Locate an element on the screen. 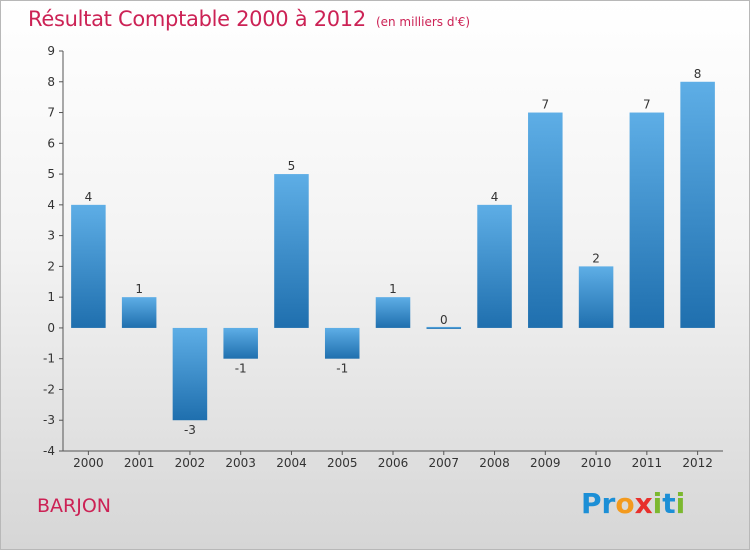 The width and height of the screenshot is (750, 551). y-tick-label: 6 is located at coordinates (51, 143).